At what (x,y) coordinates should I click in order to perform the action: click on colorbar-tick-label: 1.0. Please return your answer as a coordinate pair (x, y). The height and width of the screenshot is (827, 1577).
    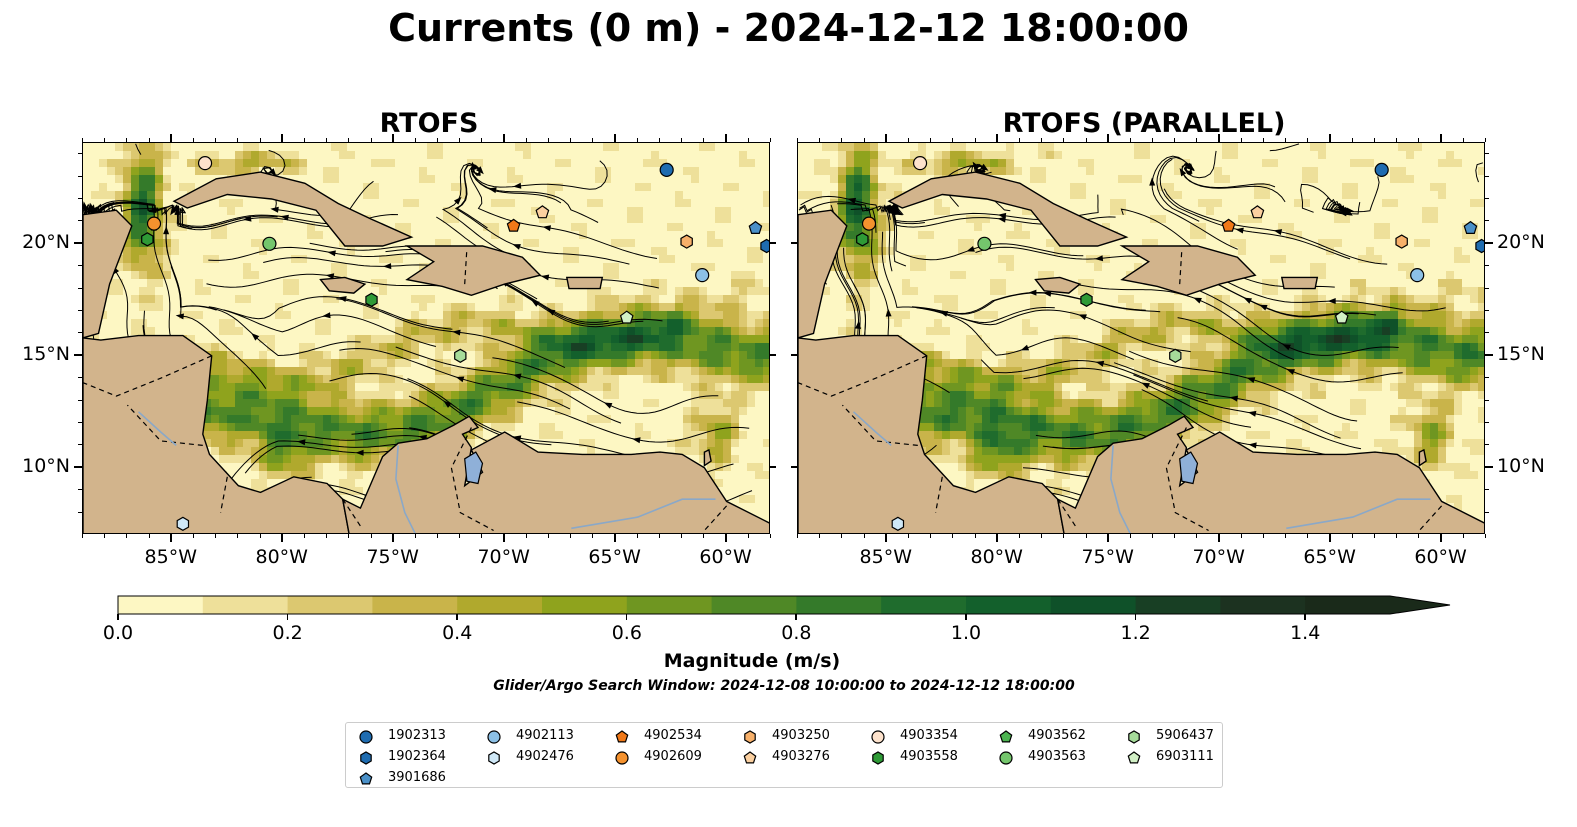
    Looking at the image, I should click on (966, 633).